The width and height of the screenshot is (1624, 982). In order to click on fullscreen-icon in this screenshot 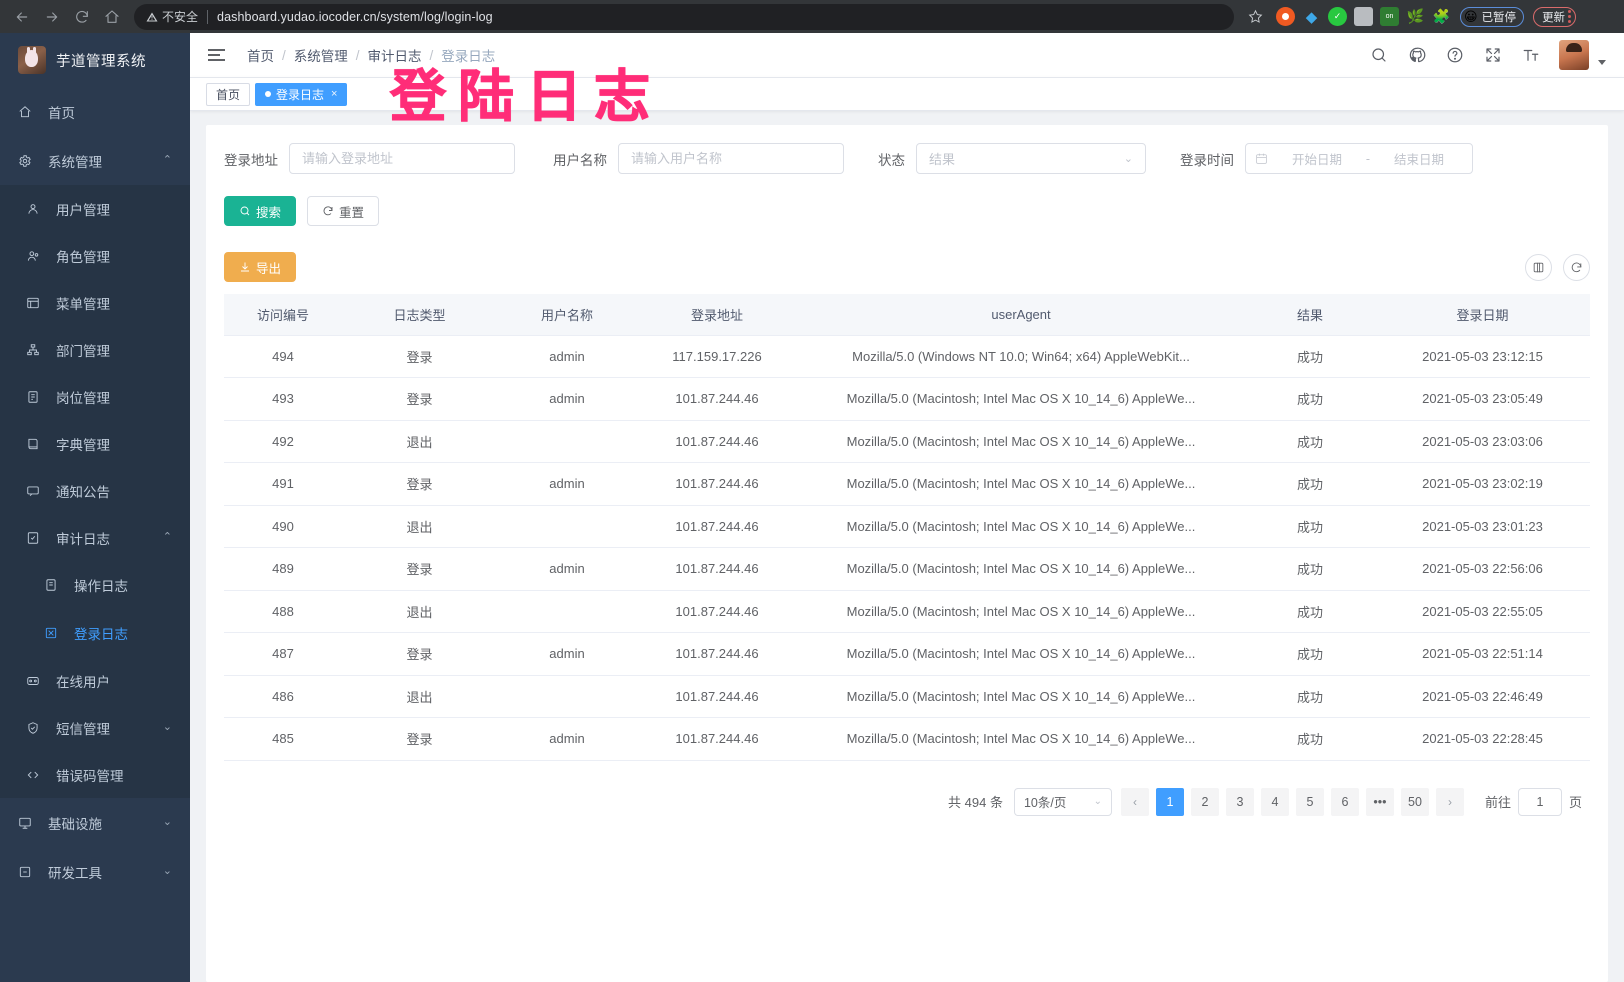, I will do `click(1492, 55)`.